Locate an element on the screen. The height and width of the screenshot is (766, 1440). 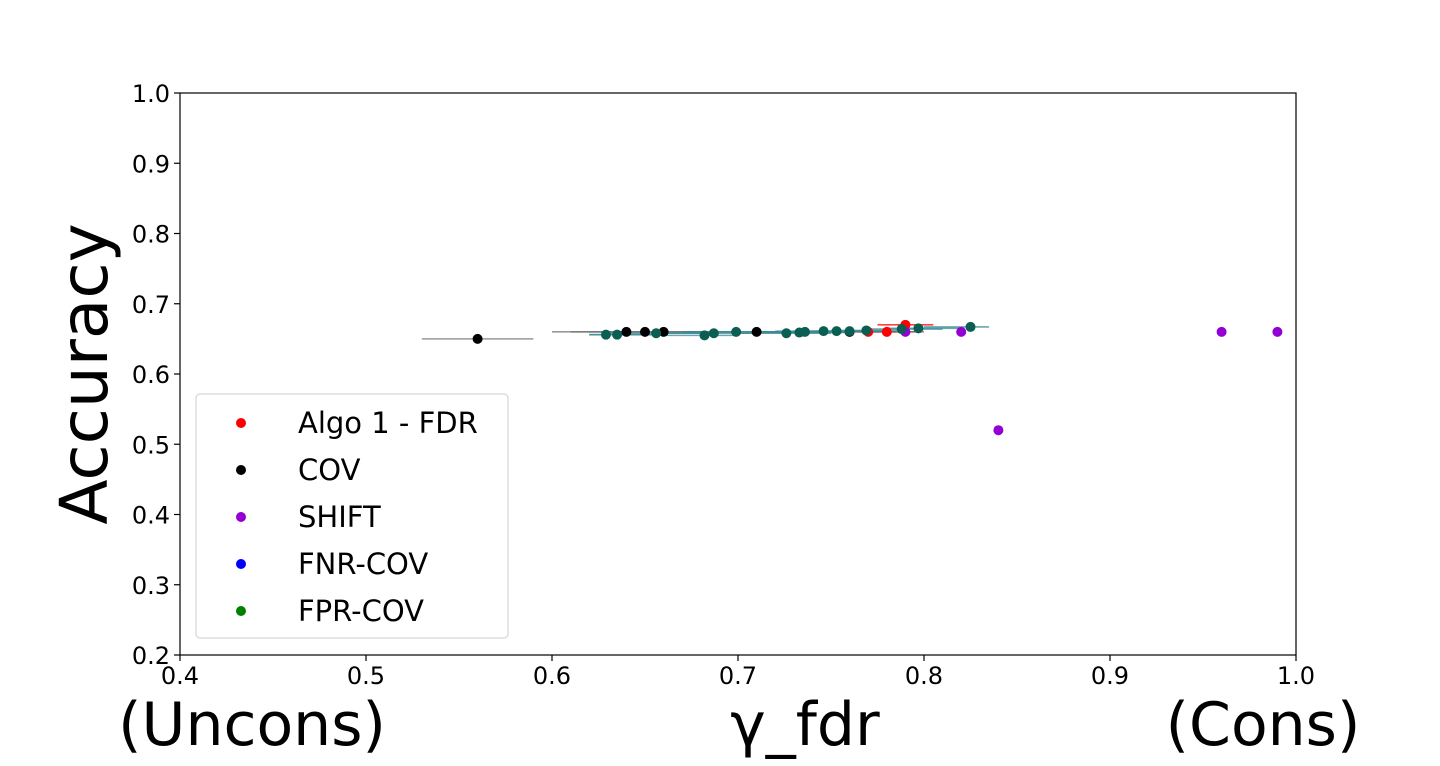
x-tick-label: 0.5 is located at coordinates (366, 676).